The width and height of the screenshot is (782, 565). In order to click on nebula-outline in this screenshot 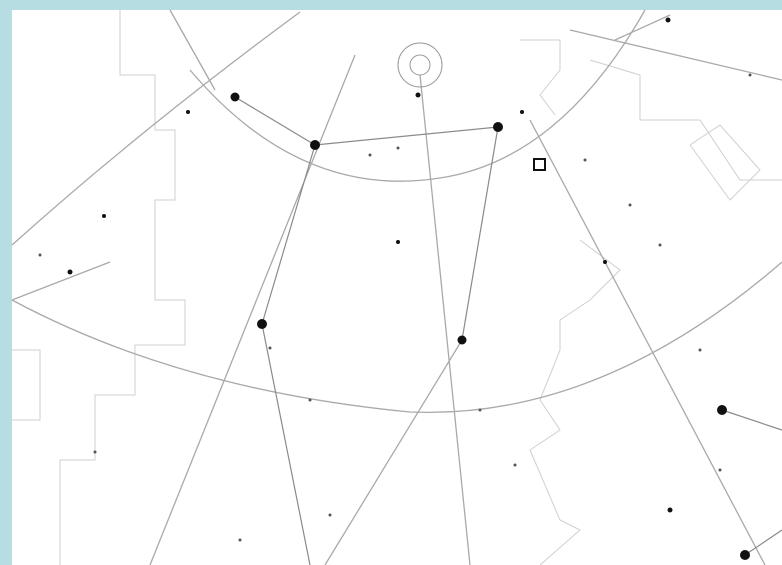, I will do `click(420, 65)`.